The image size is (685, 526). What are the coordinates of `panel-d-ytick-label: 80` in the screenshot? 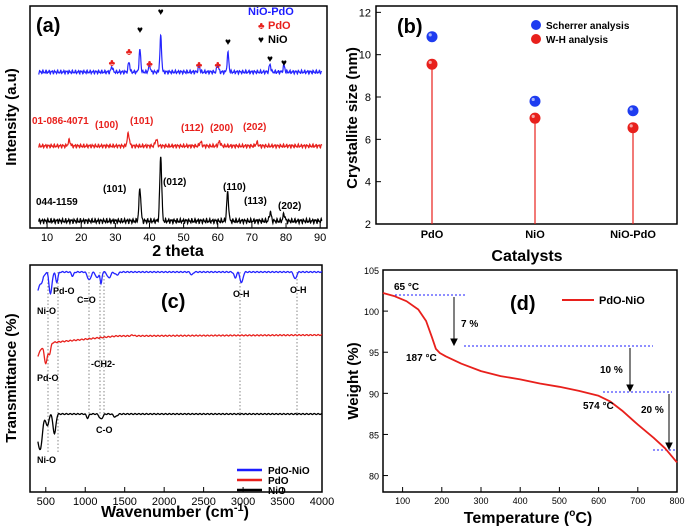 It's located at (374, 477).